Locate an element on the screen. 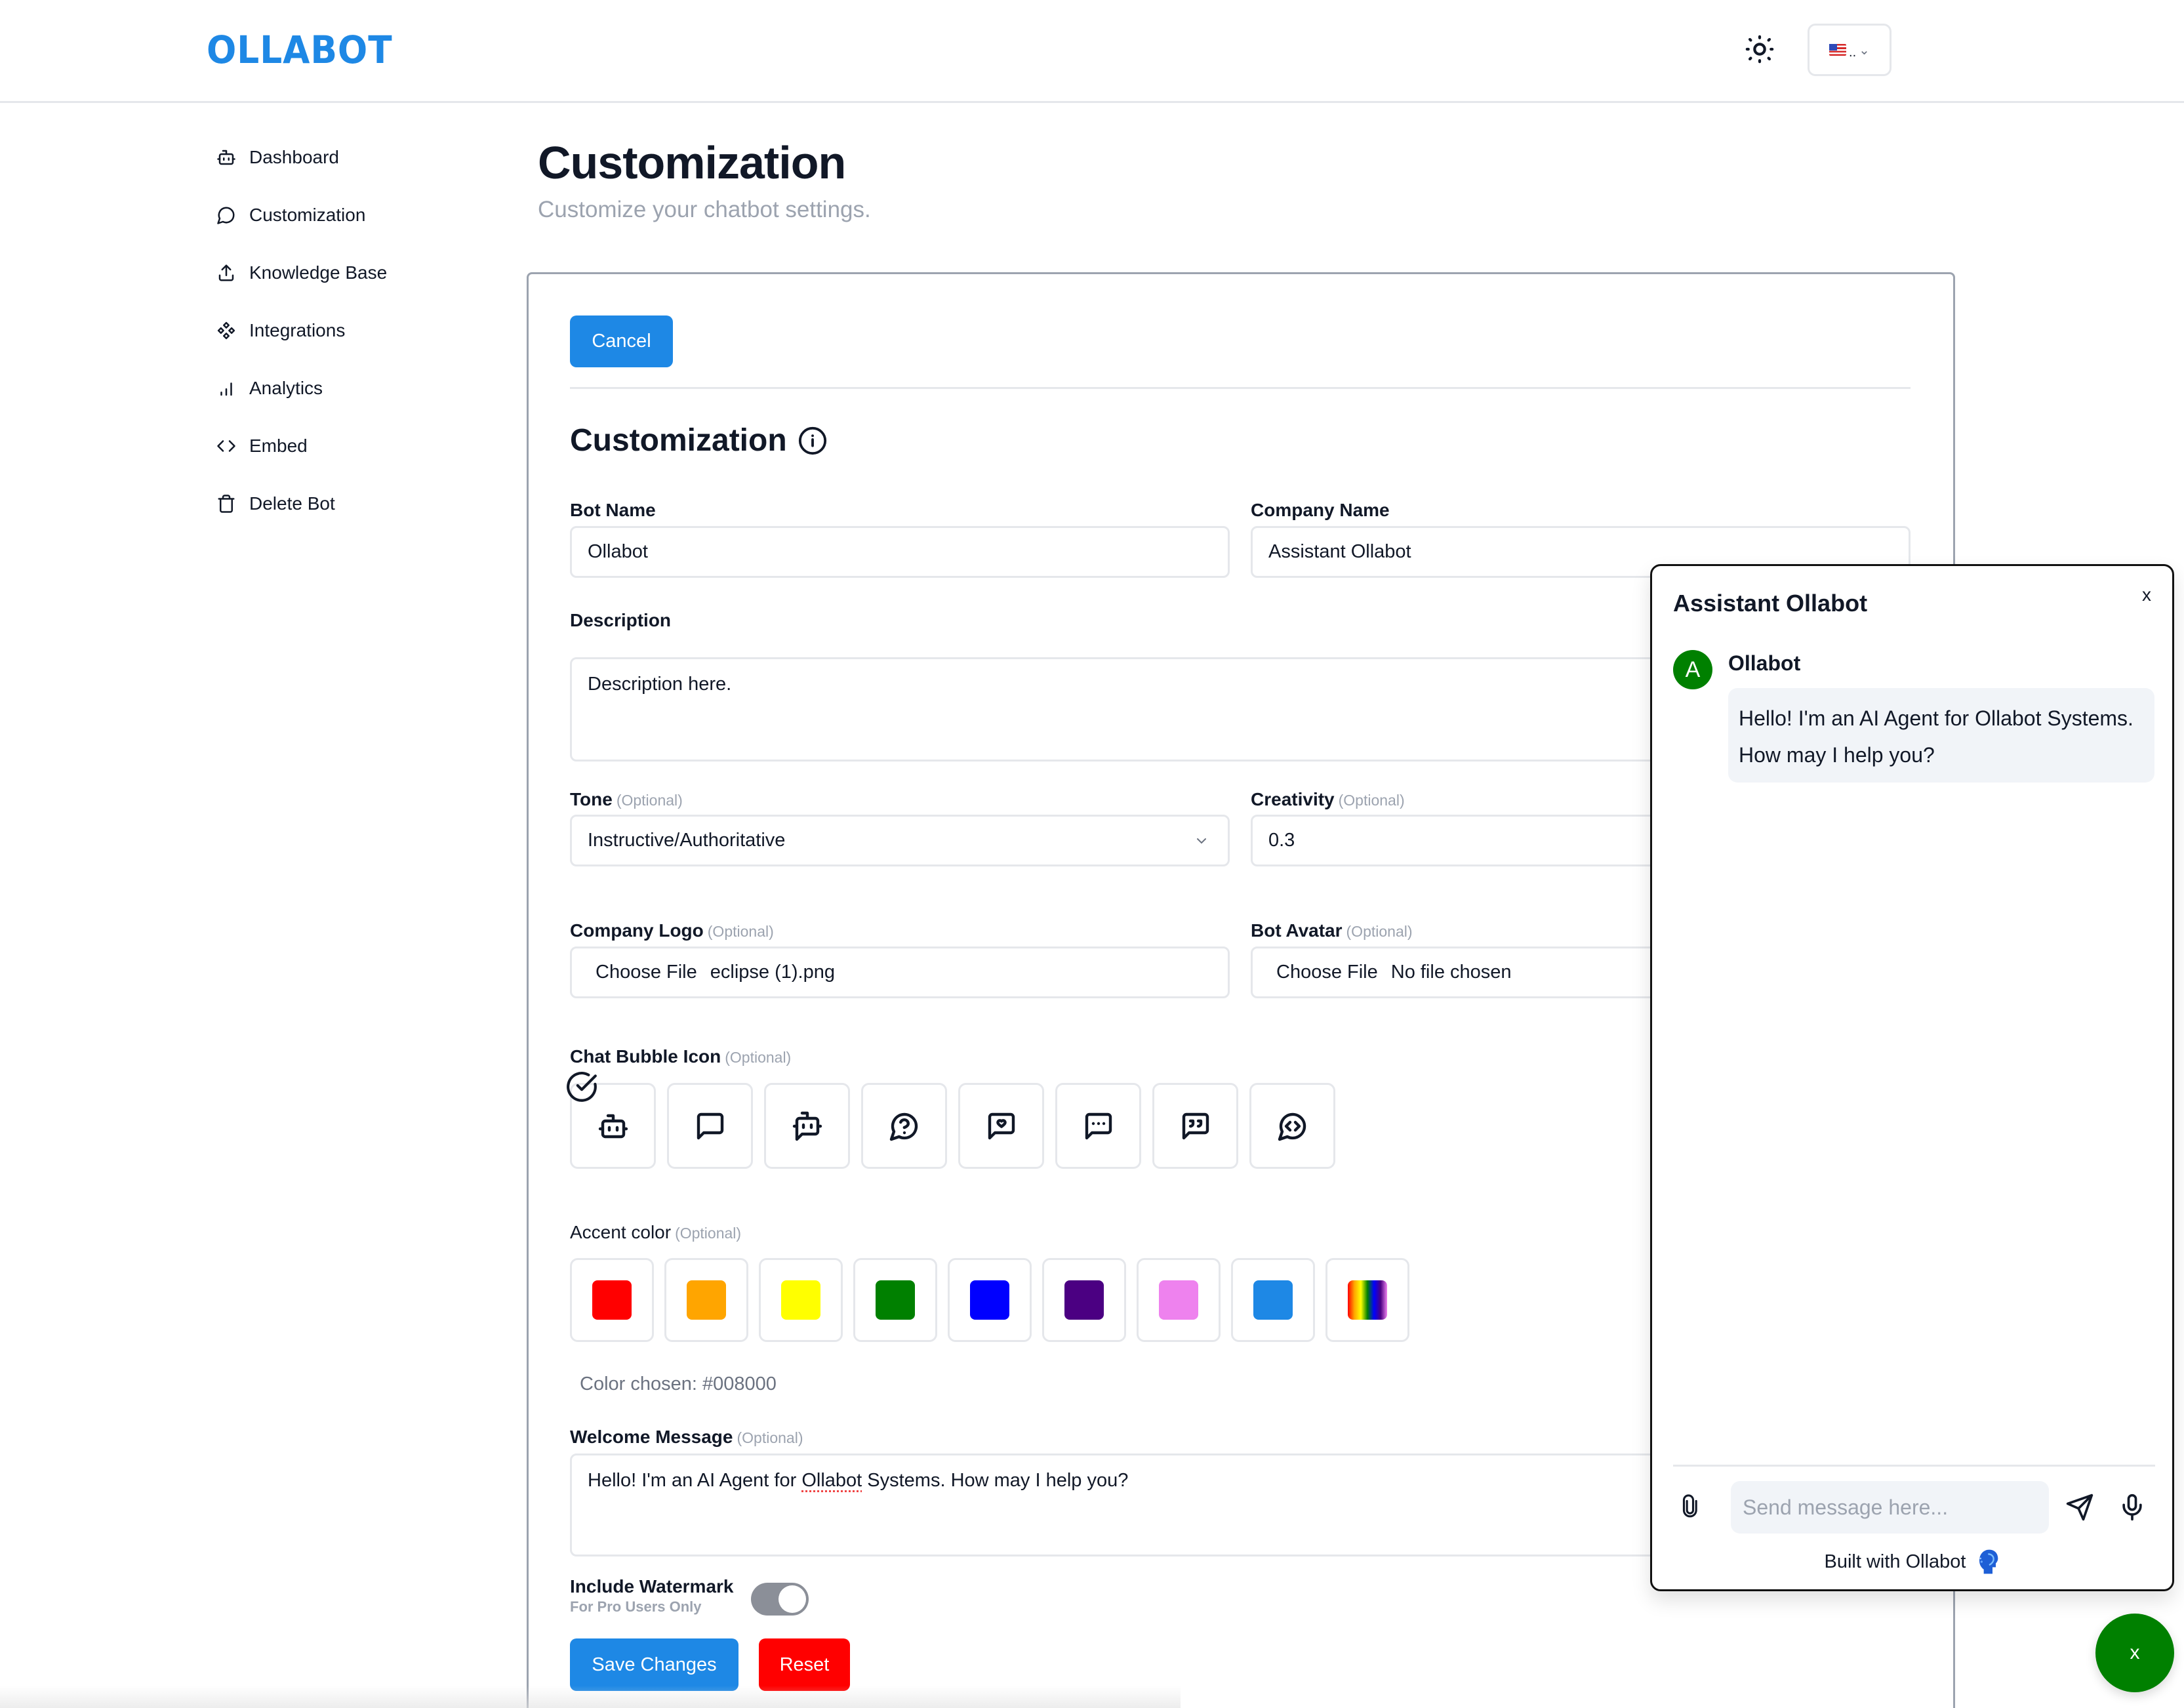  sidebar-item-delete-bot: Delete Bot is located at coordinates (275, 503).